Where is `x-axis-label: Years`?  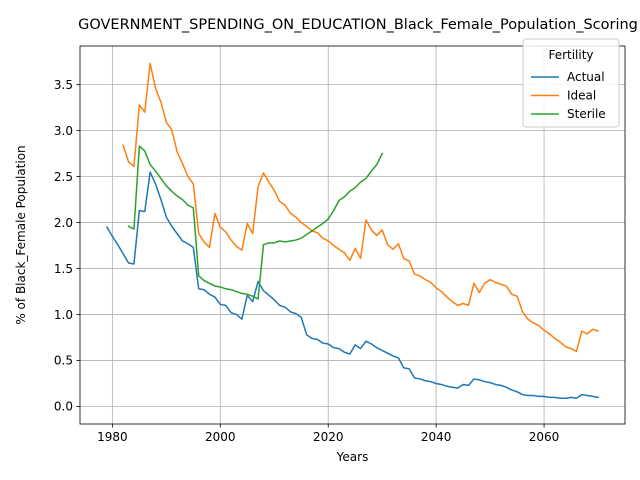 x-axis-label: Years is located at coordinates (352, 457).